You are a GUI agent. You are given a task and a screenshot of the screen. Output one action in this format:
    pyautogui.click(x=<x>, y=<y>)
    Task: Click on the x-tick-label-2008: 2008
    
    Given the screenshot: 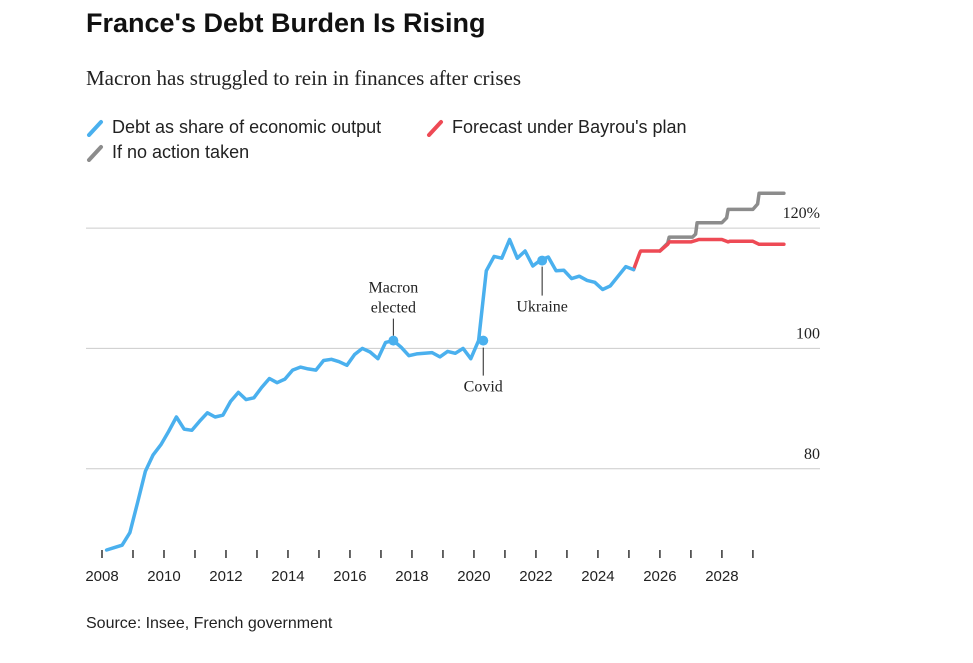 What is the action you would take?
    pyautogui.click(x=101, y=576)
    